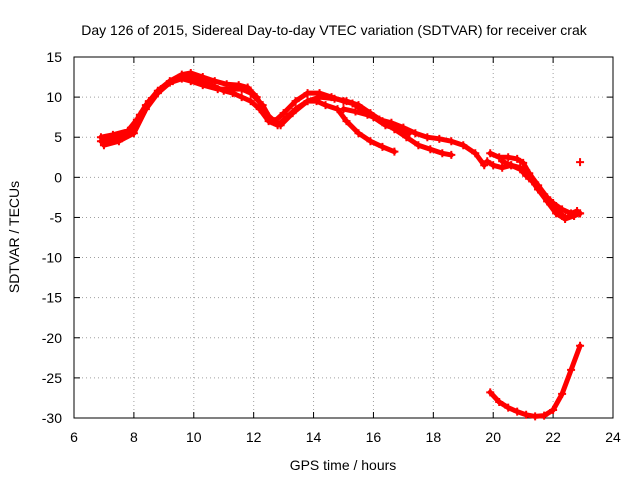  Describe the element at coordinates (52, 258) in the screenshot. I see `y-tick-label: -10` at that location.